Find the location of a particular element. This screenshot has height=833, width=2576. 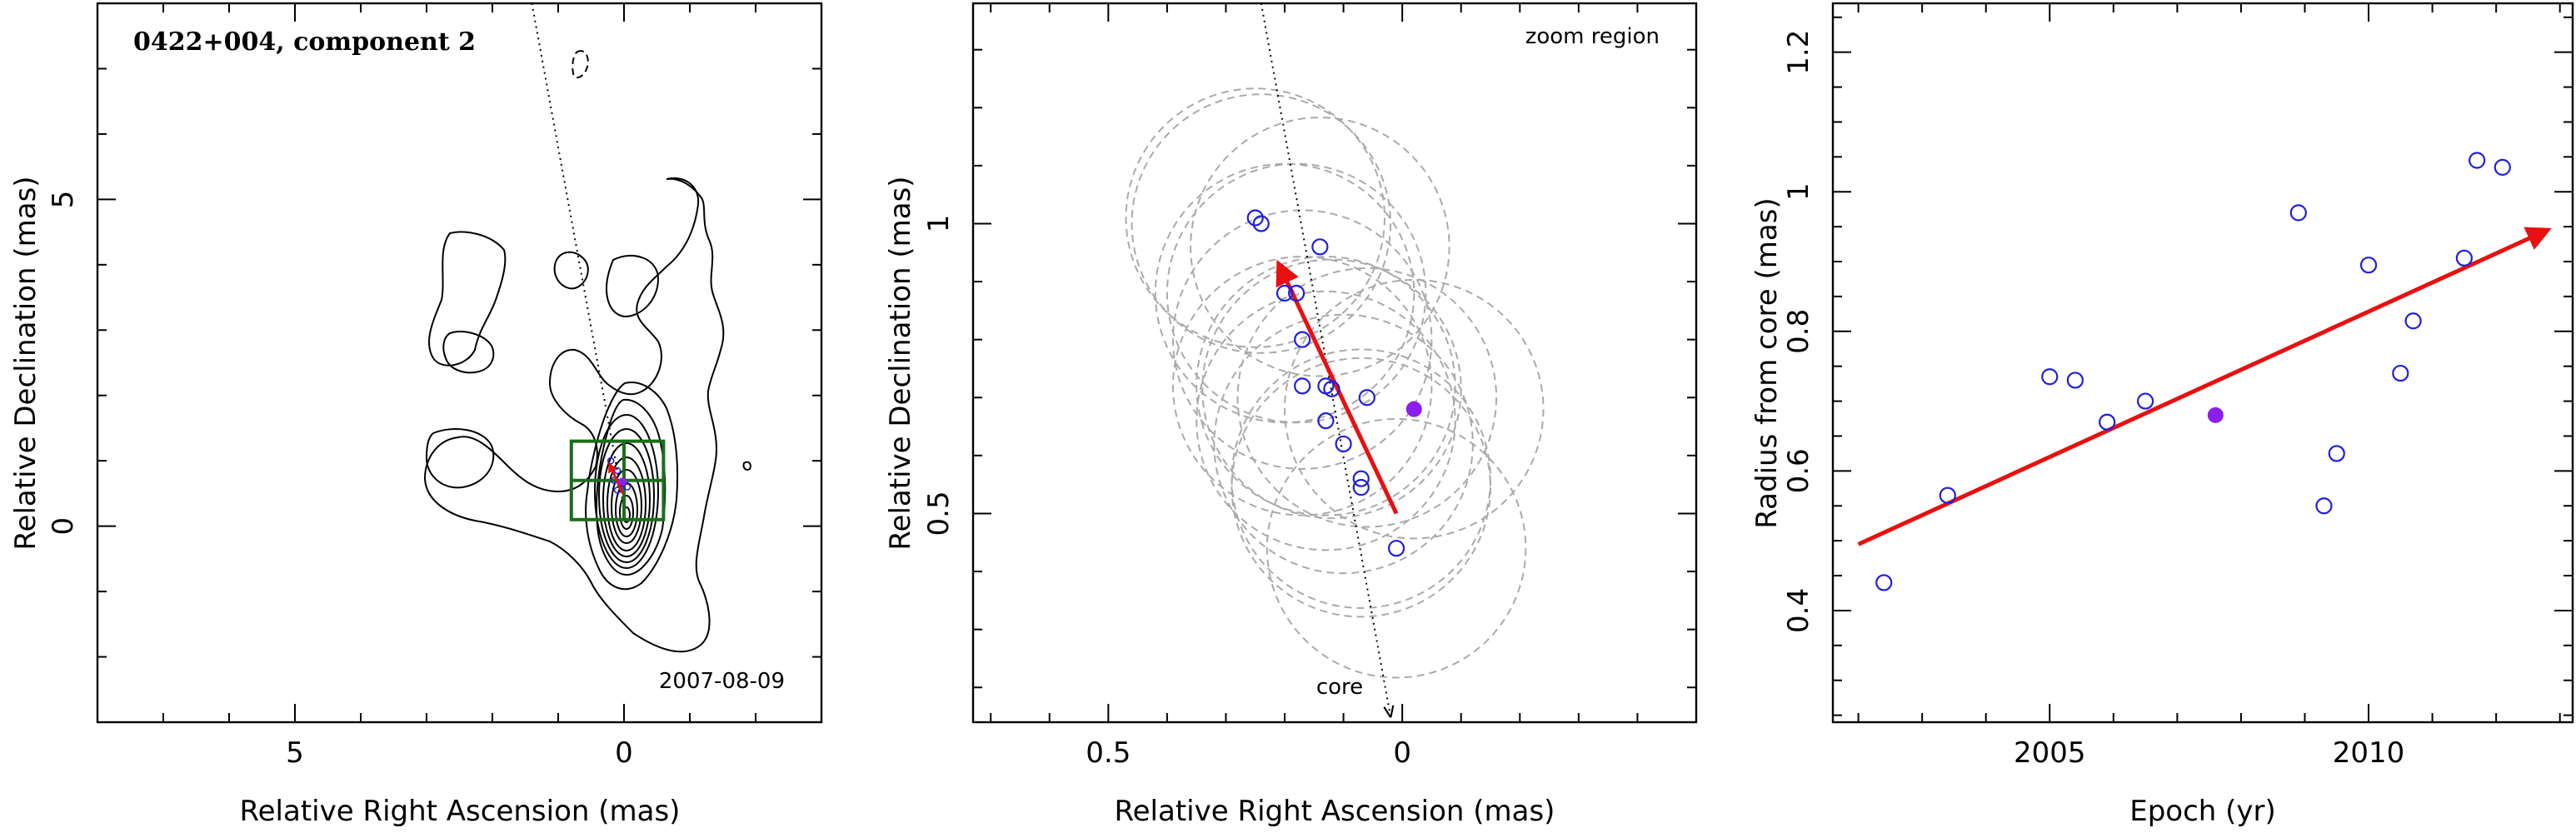

x-tick-label: 2005 is located at coordinates (2050, 753).